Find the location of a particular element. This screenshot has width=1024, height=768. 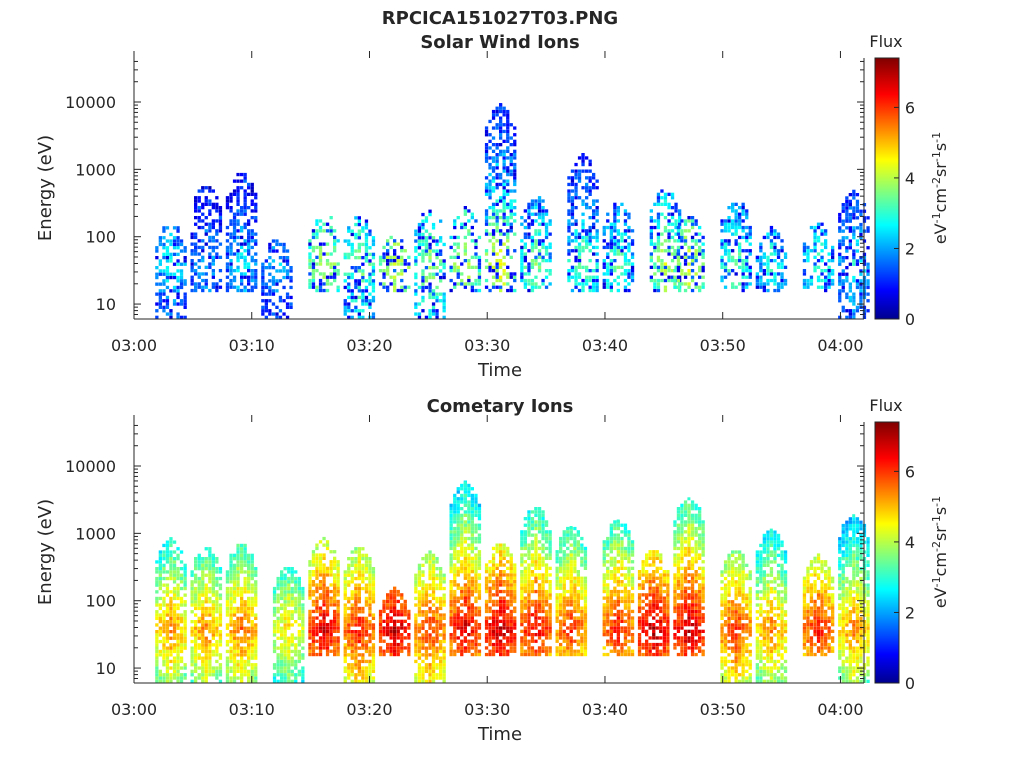

y-tick-label: 1000 is located at coordinates (95, 169).